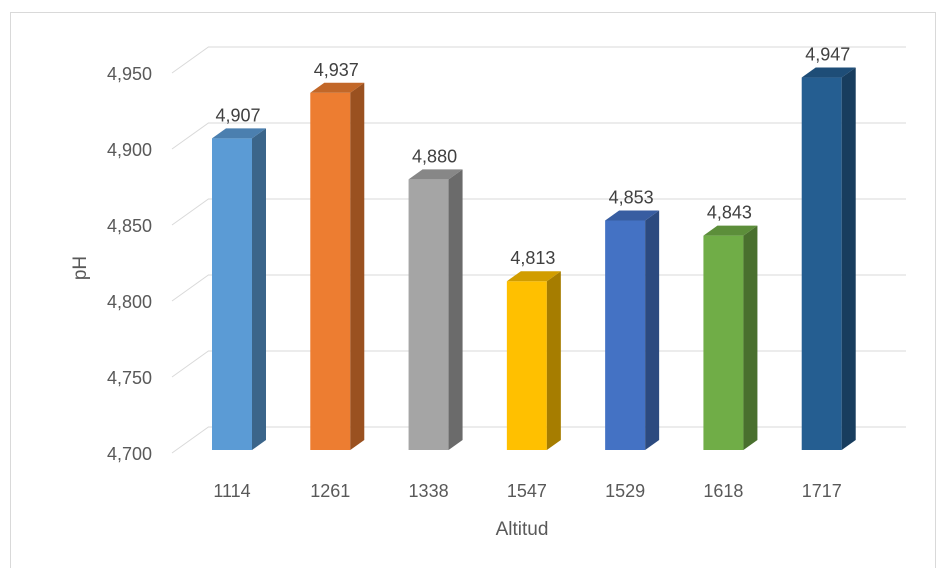 The image size is (939, 572). Describe the element at coordinates (129, 302) in the screenshot. I see `y-tick-label: 4,800` at that location.